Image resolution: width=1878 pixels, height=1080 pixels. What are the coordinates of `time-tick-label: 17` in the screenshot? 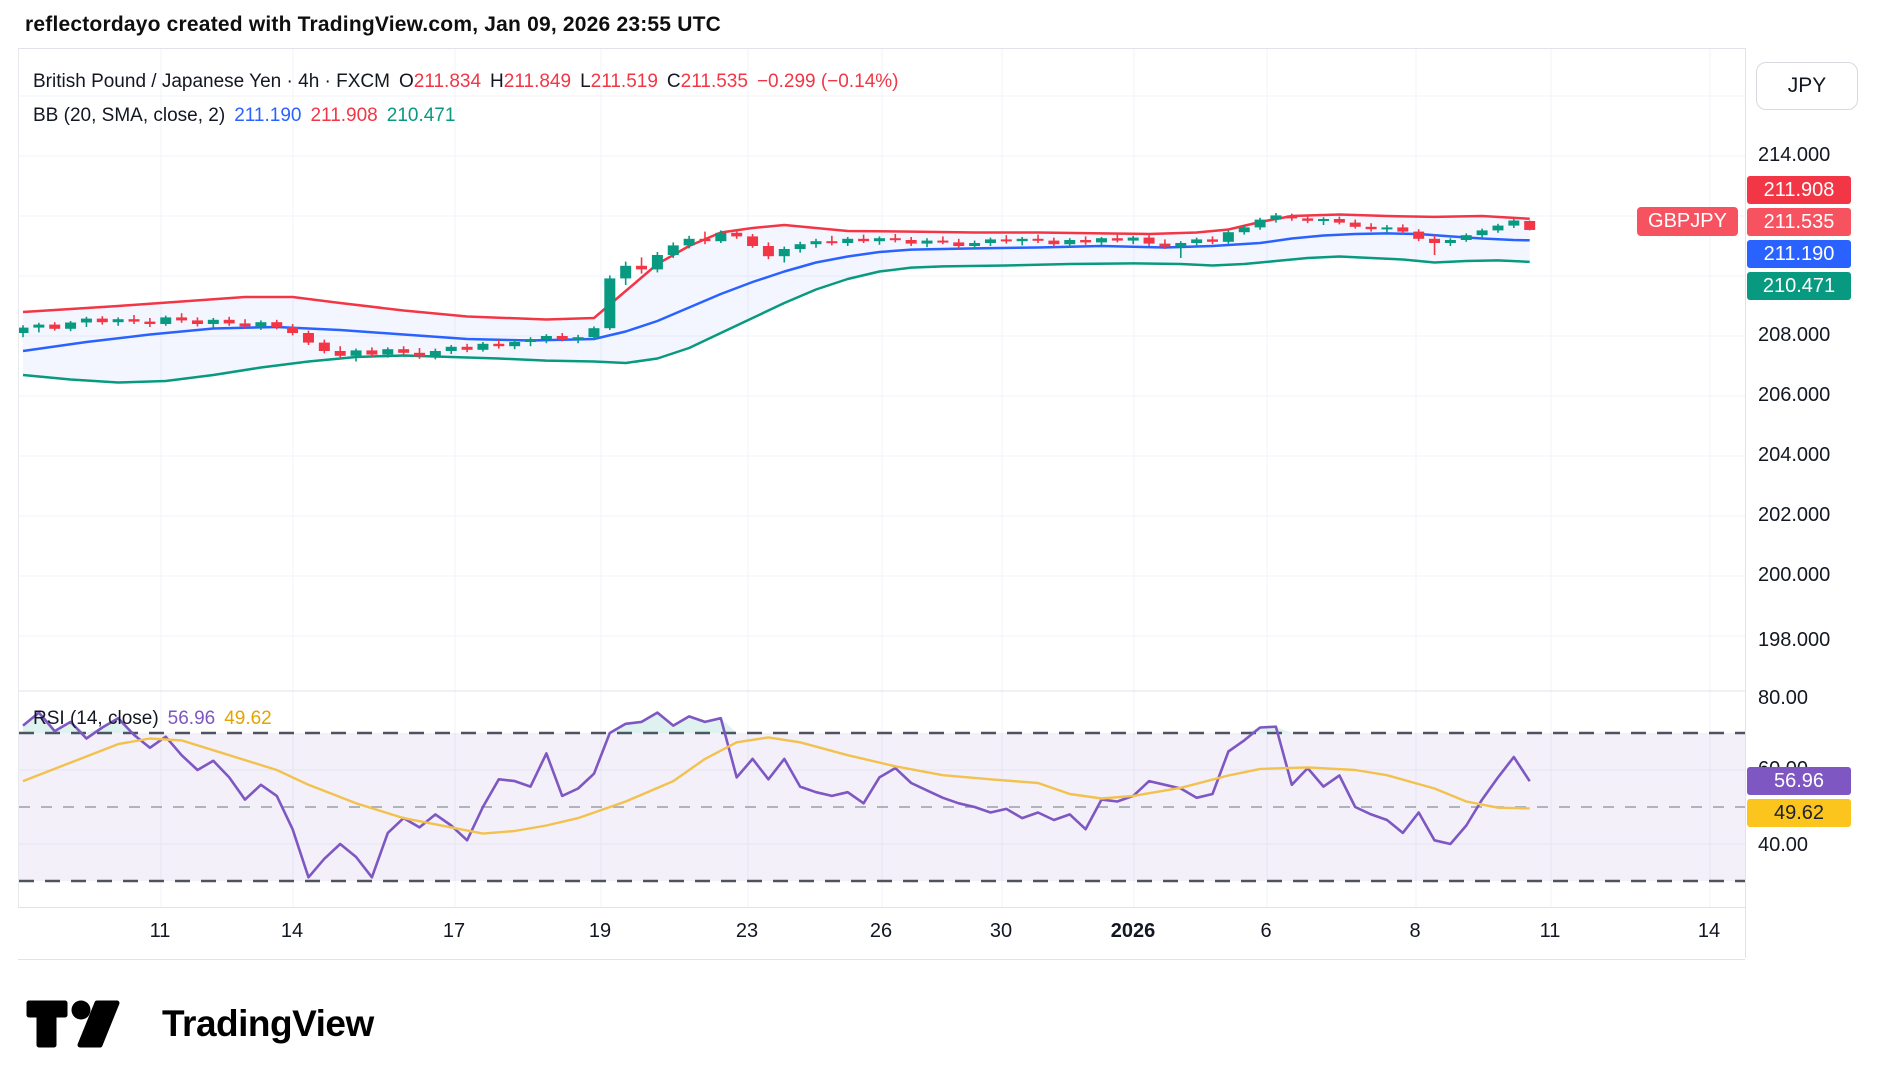 It's located at (454, 931).